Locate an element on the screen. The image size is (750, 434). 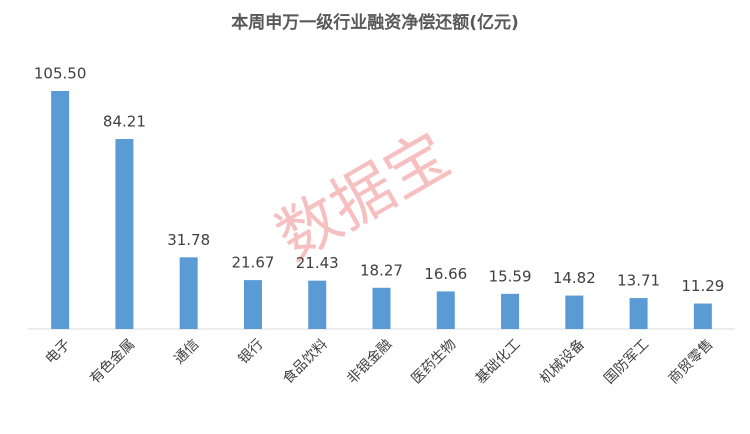
value-label: 31.78 is located at coordinates (188, 240).